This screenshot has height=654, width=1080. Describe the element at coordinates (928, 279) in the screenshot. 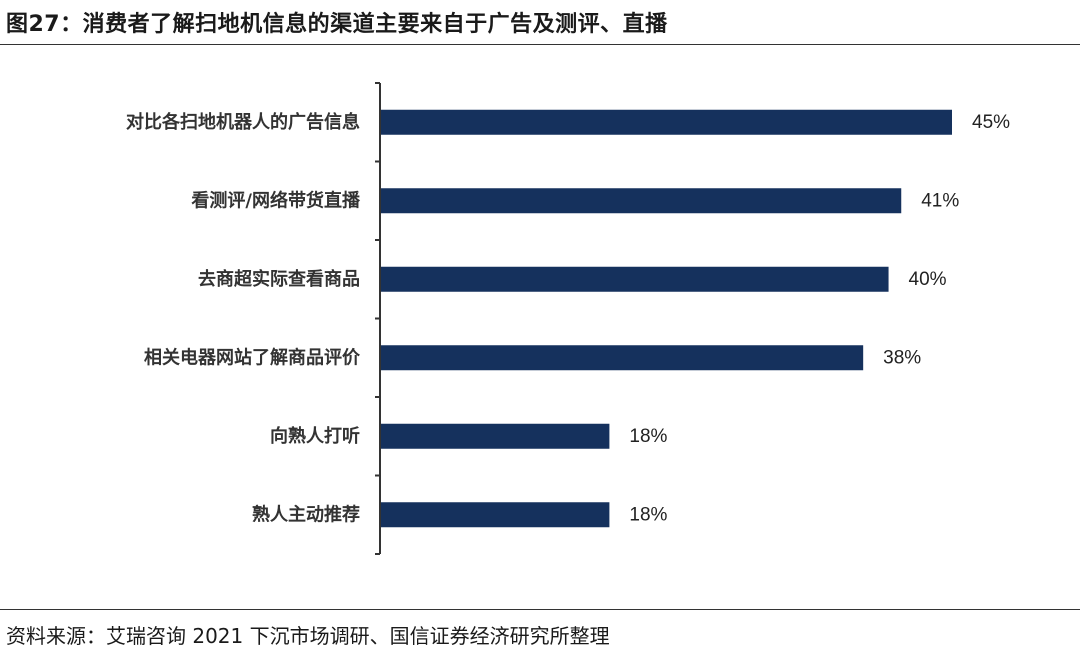

I see `value-label: 40%` at that location.